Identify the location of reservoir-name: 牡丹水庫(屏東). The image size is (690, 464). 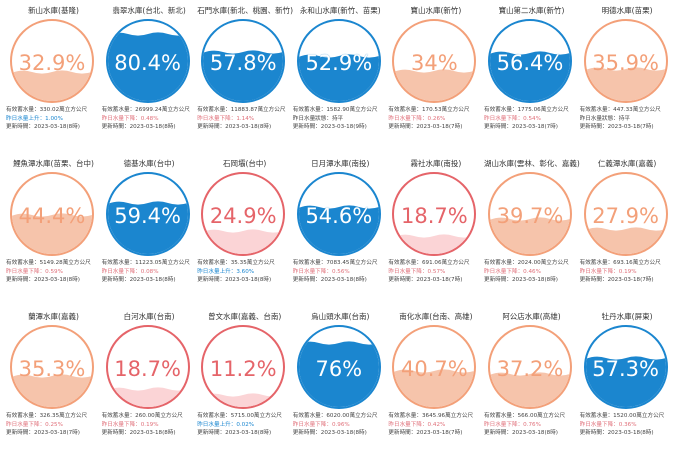
(627, 316).